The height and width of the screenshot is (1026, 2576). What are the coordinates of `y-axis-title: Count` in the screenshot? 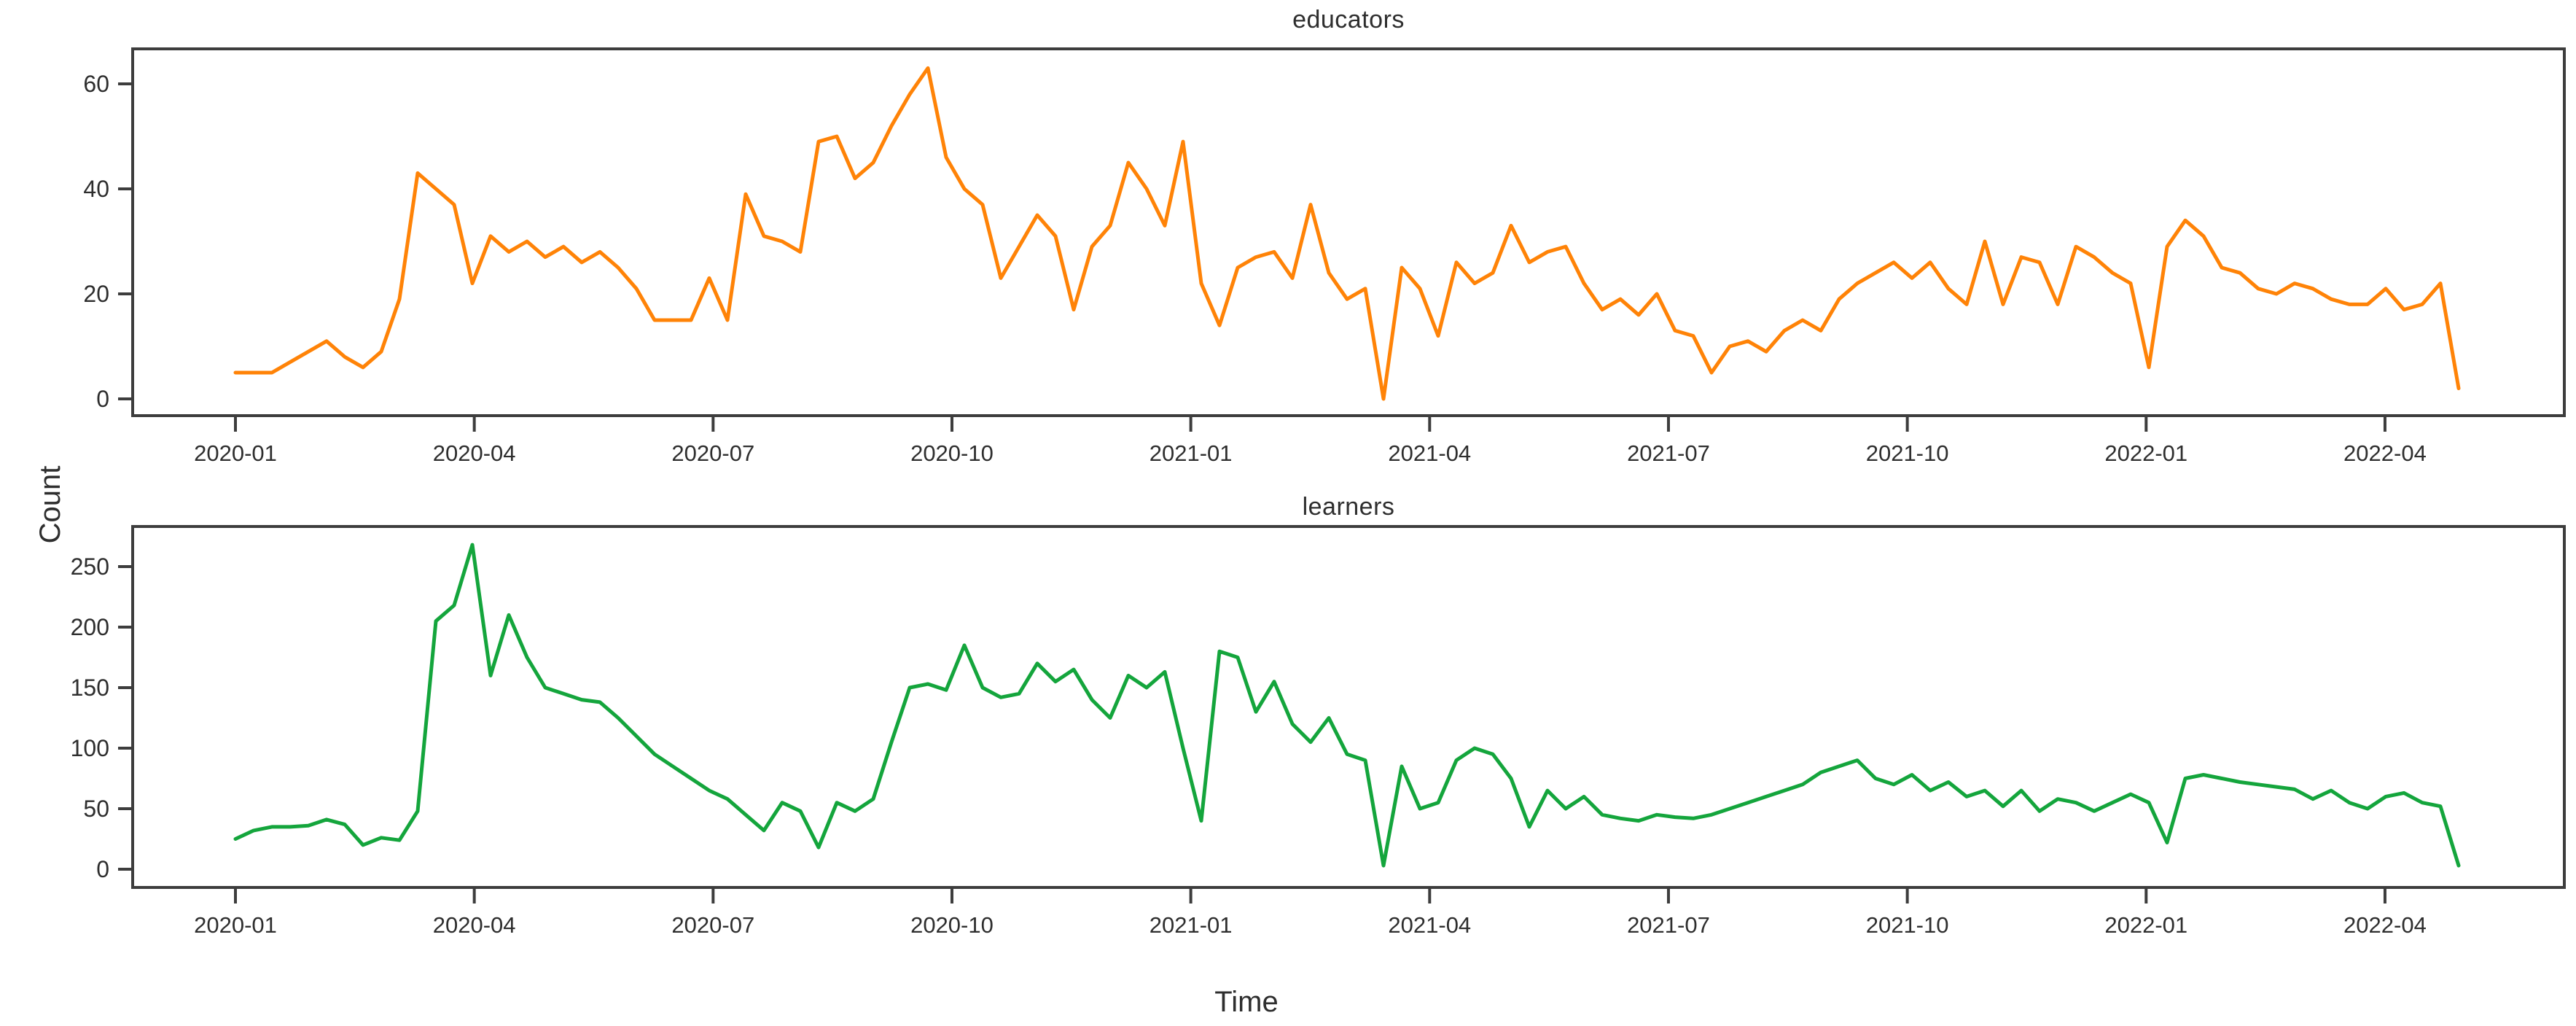 It's located at (50, 504).